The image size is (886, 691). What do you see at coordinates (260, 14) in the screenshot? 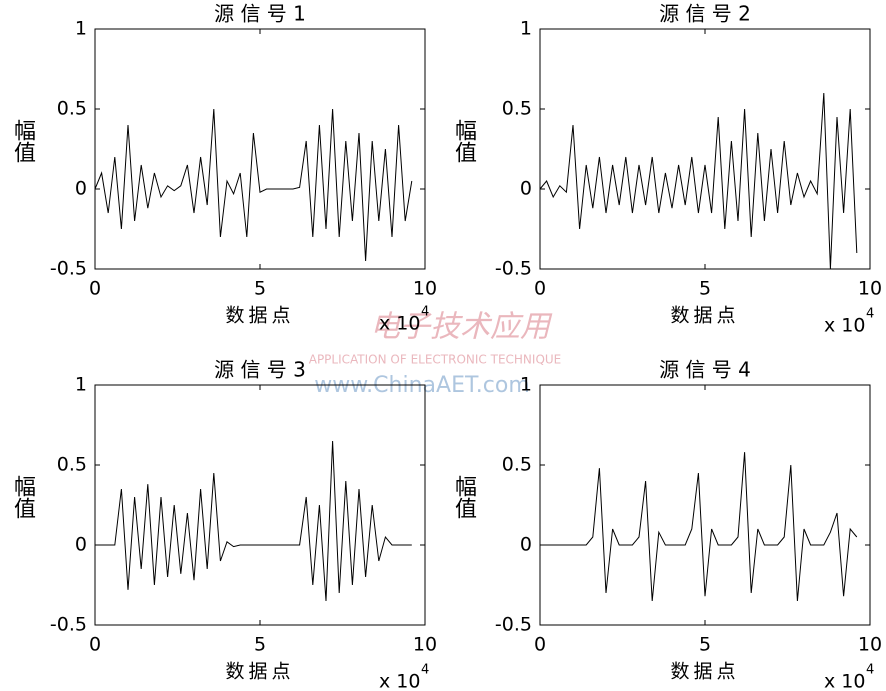
I see `chart-title: 源 信 号 1` at bounding box center [260, 14].